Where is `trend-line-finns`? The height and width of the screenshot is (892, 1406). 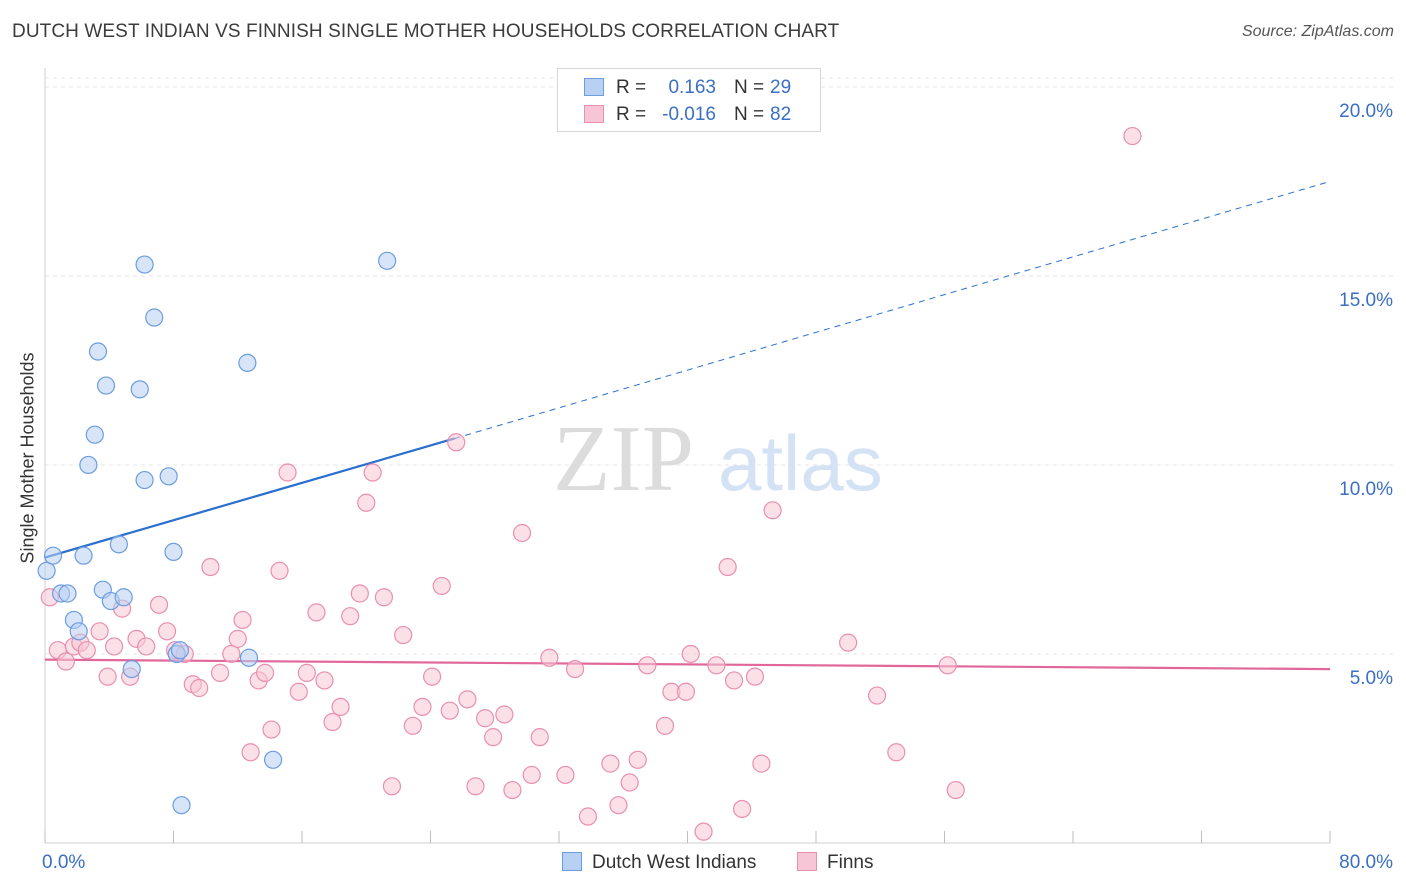
trend-line-finns is located at coordinates (687, 664).